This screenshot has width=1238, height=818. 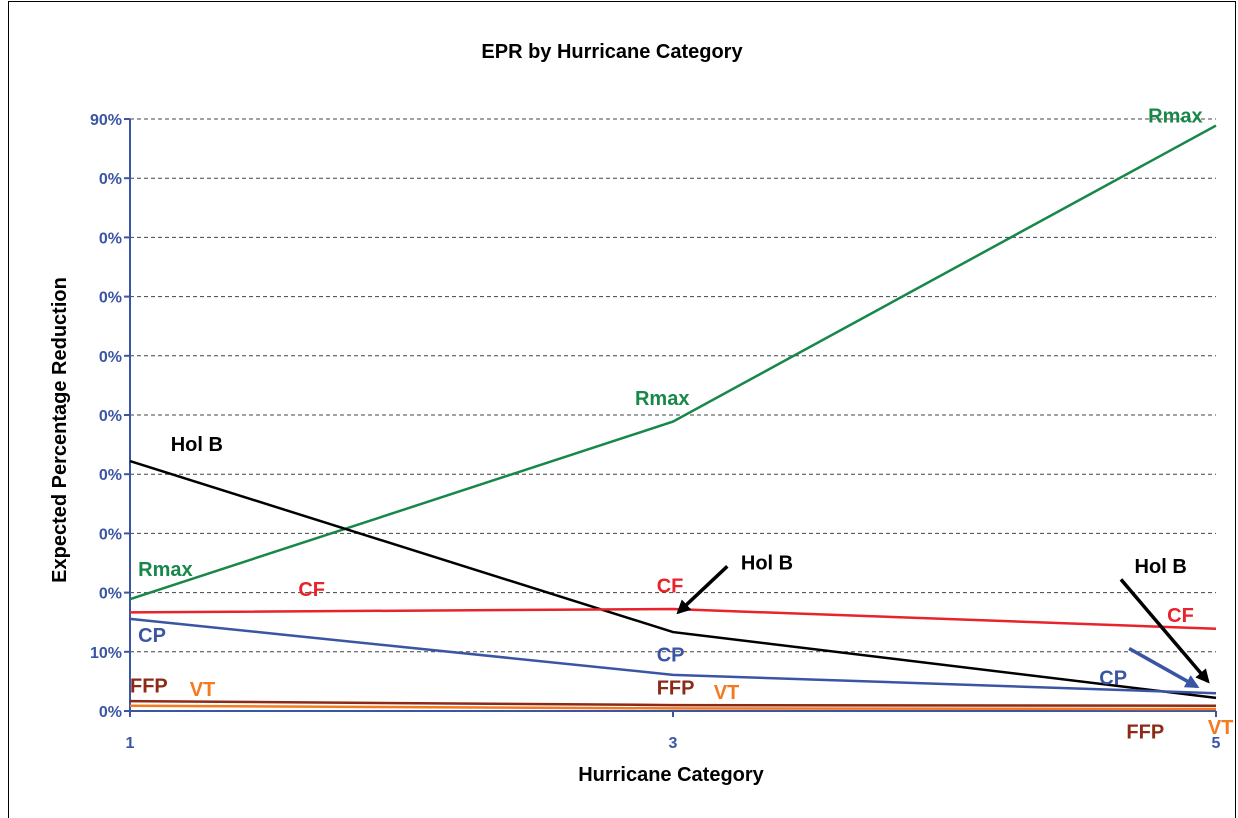 I want to click on y-tick-labels: 0% 10% 0% 0% 0% 0% 0% 0% 0% 0% 90%, so click(x=110, y=416).